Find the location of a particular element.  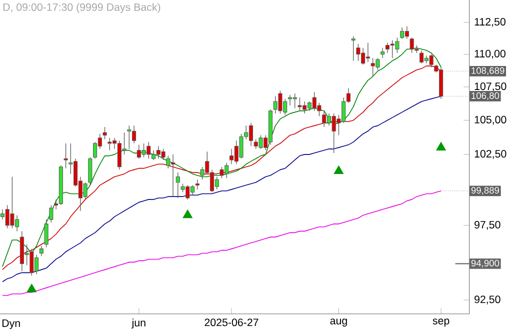

y-tick-label: 92,50 is located at coordinates (487, 300).